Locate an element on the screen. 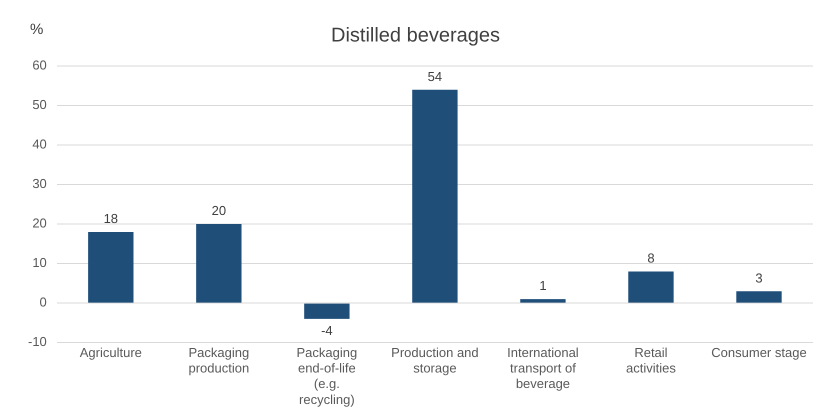 The image size is (823, 417). x-tick-label: Agriculture is located at coordinates (111, 352).